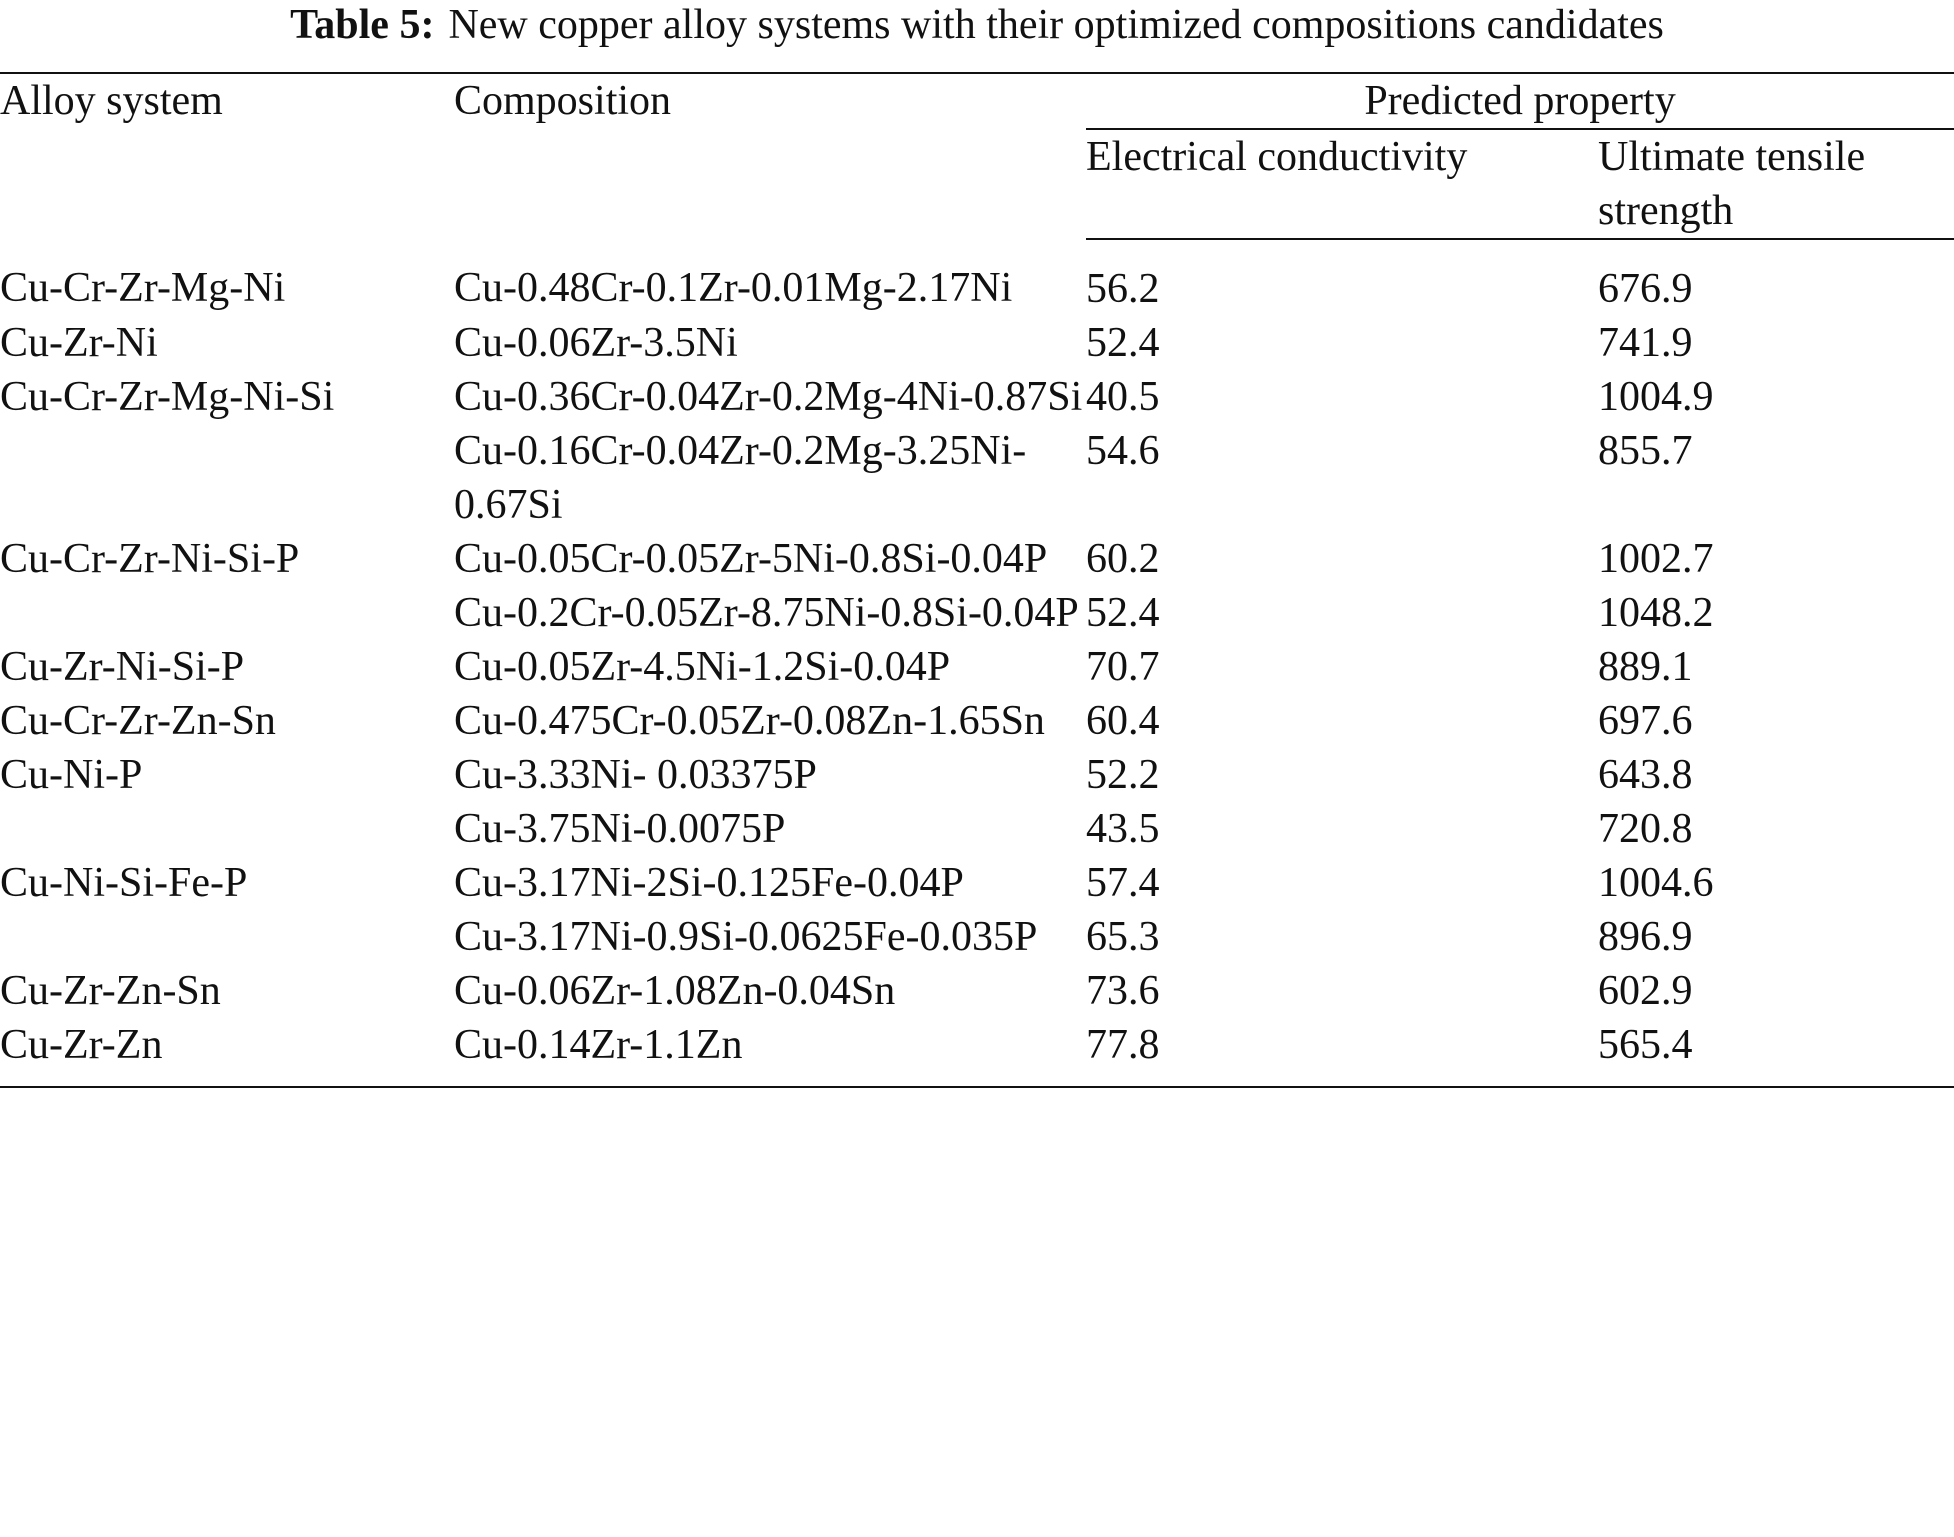  I want to click on cell-electrical-conductivity: 52.2, so click(1123, 775).